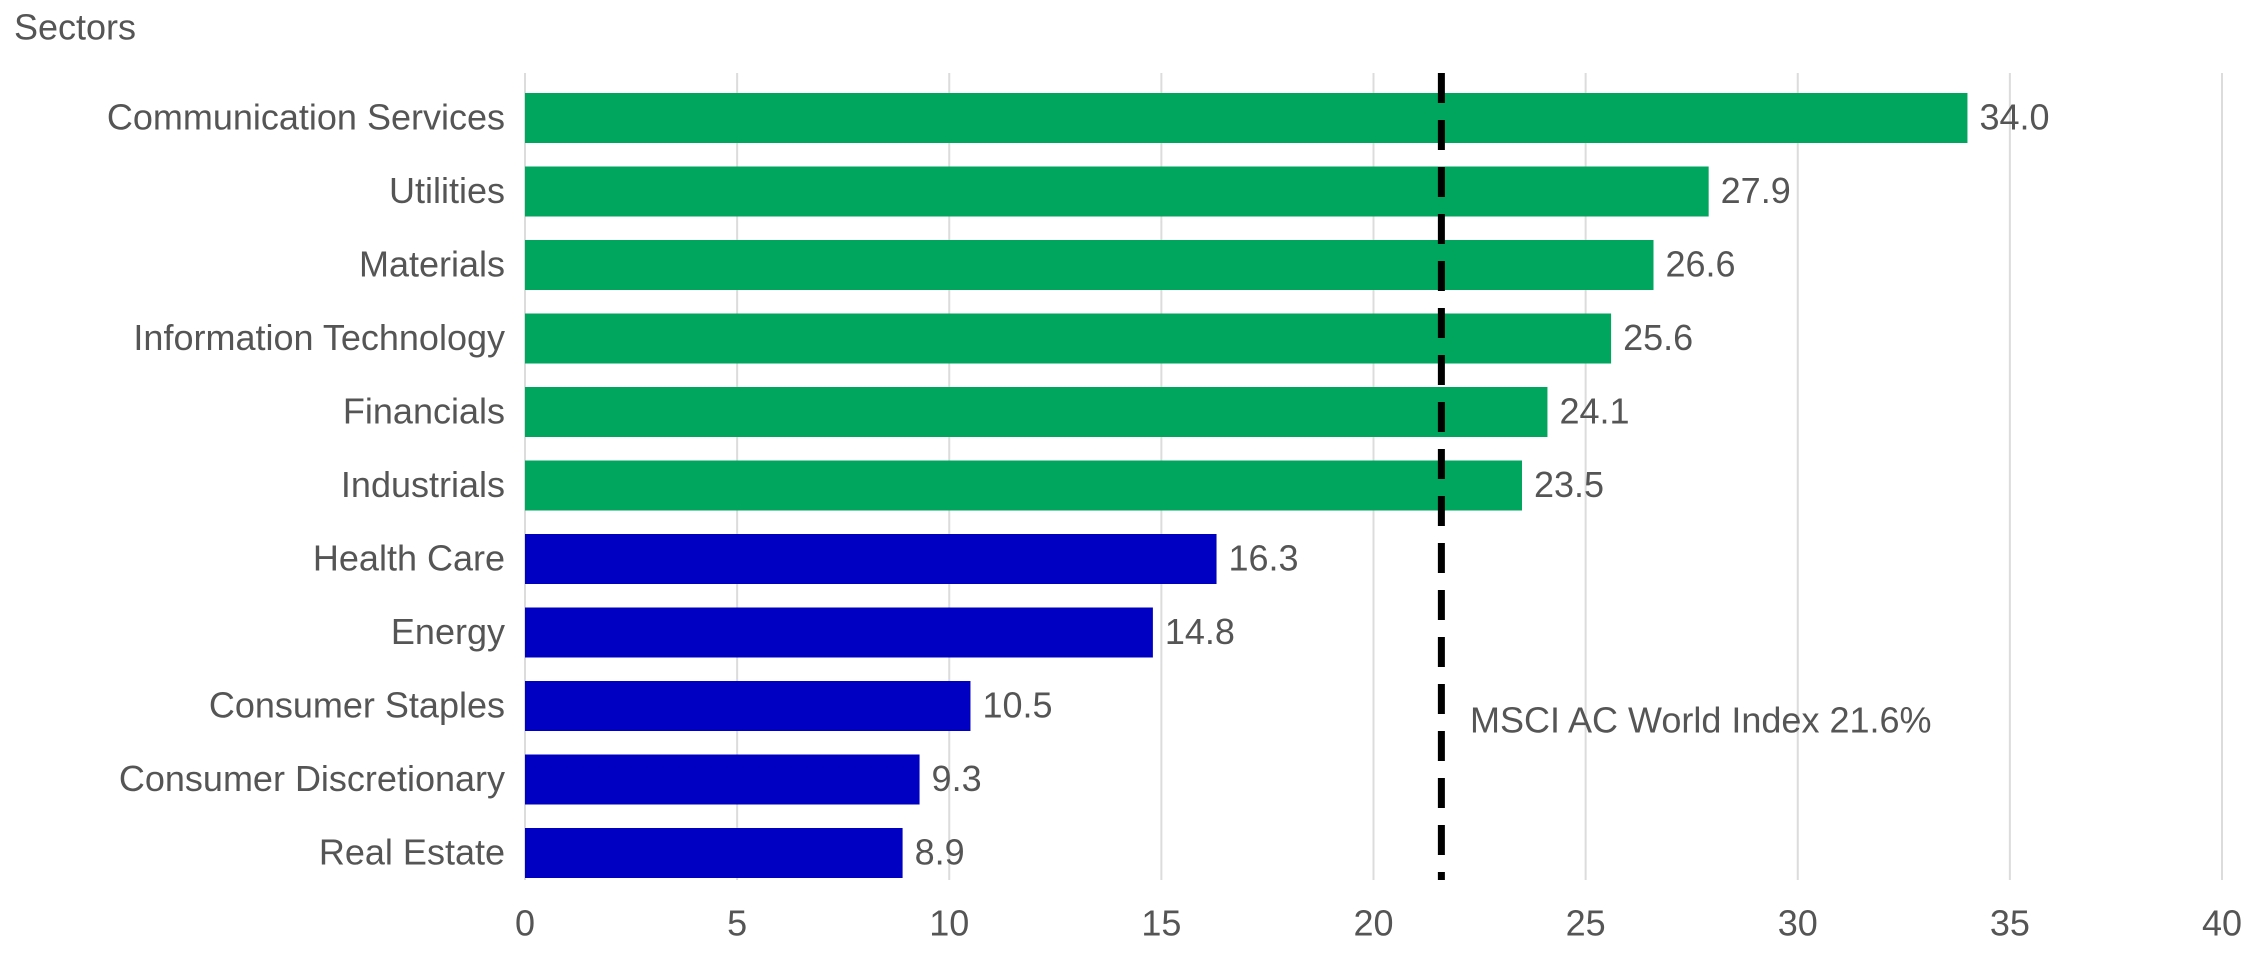  Describe the element at coordinates (312, 778) in the screenshot. I see `y-tick-label: Consumer Discretionary` at that location.